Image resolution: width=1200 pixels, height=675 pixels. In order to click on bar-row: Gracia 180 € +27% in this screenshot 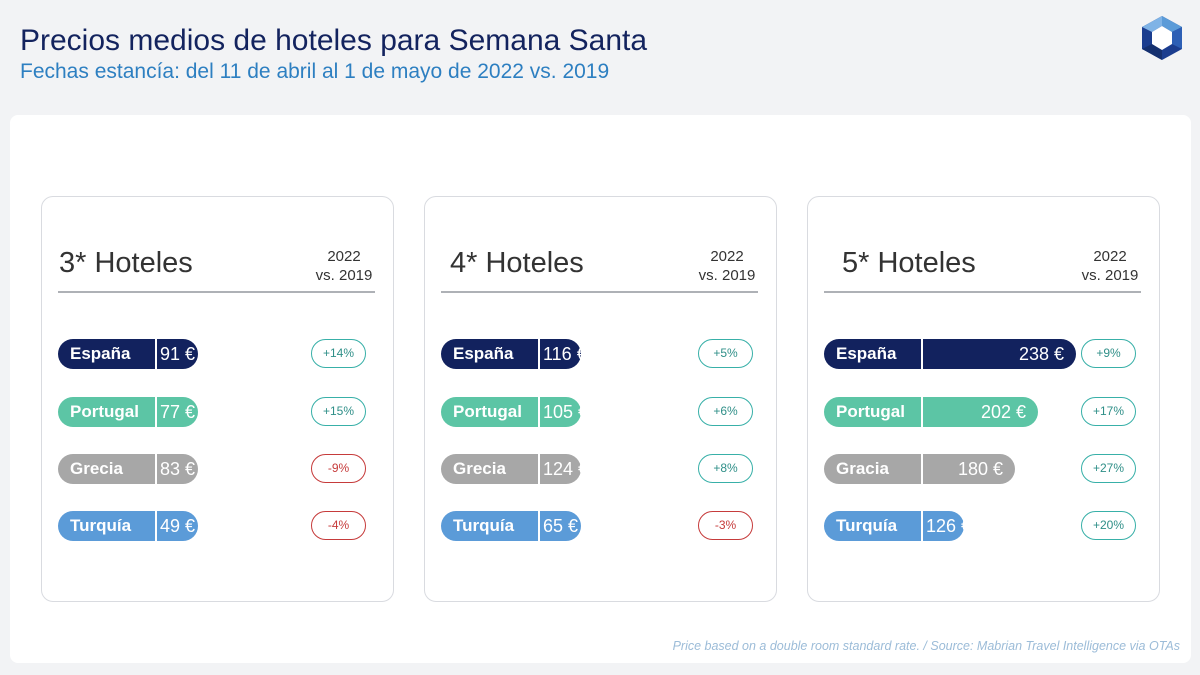, I will do `click(983, 469)`.